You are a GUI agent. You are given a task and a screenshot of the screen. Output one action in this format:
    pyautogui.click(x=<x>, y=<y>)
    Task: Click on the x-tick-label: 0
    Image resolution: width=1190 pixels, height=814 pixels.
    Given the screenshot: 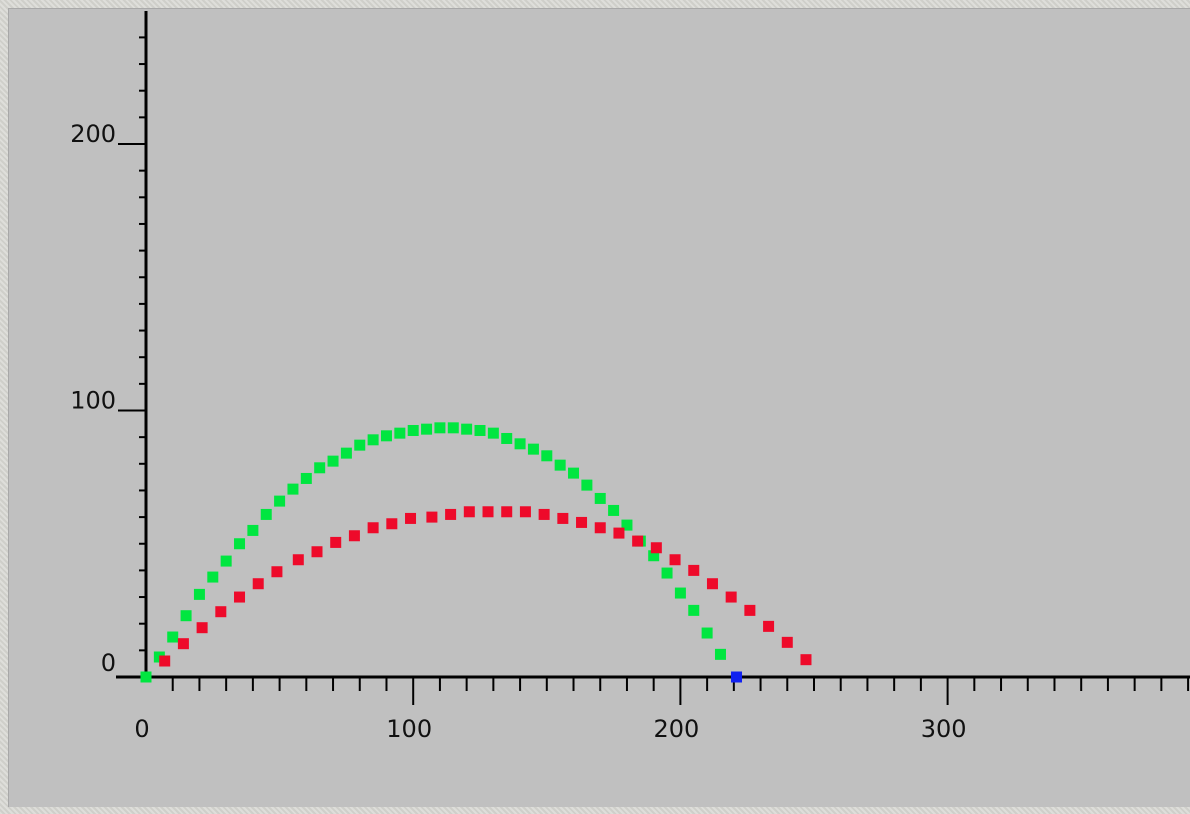 What is the action you would take?
    pyautogui.click(x=141, y=729)
    